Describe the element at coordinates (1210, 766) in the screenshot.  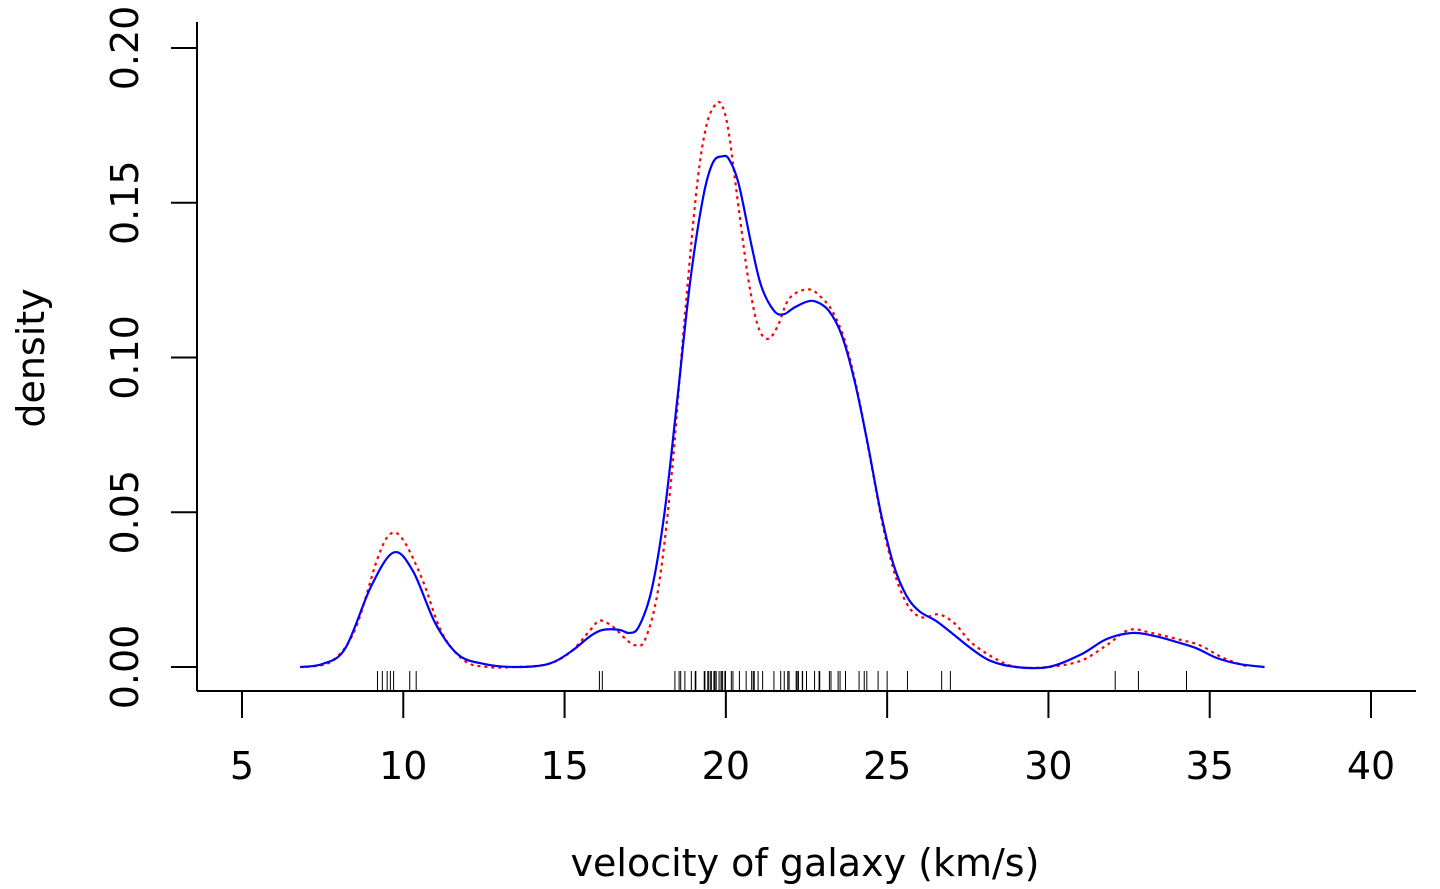
I see `x-tick-label: 35` at that location.